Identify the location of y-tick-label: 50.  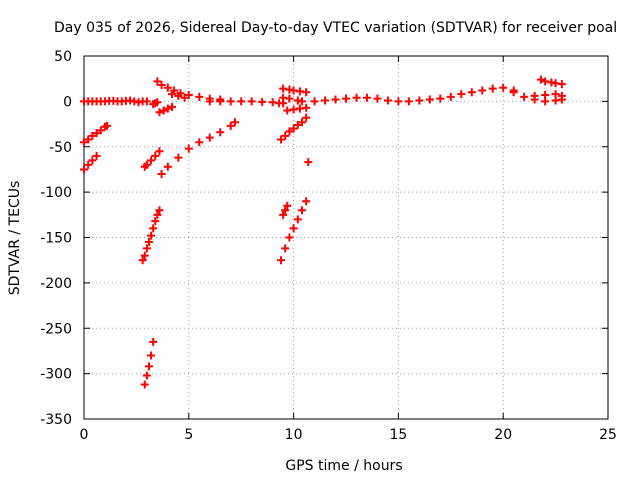
(63, 57).